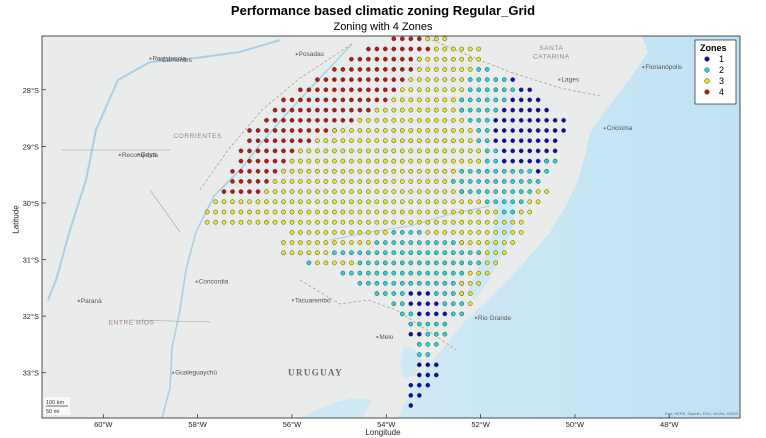 This screenshot has width=766, height=438. Describe the element at coordinates (386, 424) in the screenshot. I see `x-tick-label: 54°W` at that location.